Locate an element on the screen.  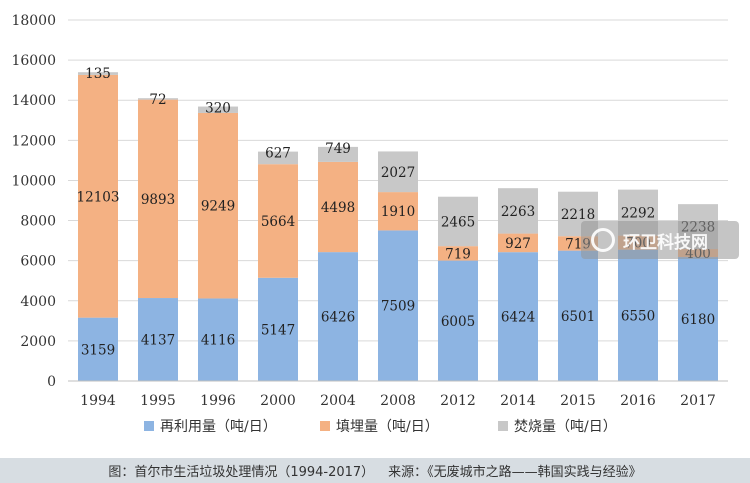
x-tick-label: 2014 is located at coordinates (518, 401).